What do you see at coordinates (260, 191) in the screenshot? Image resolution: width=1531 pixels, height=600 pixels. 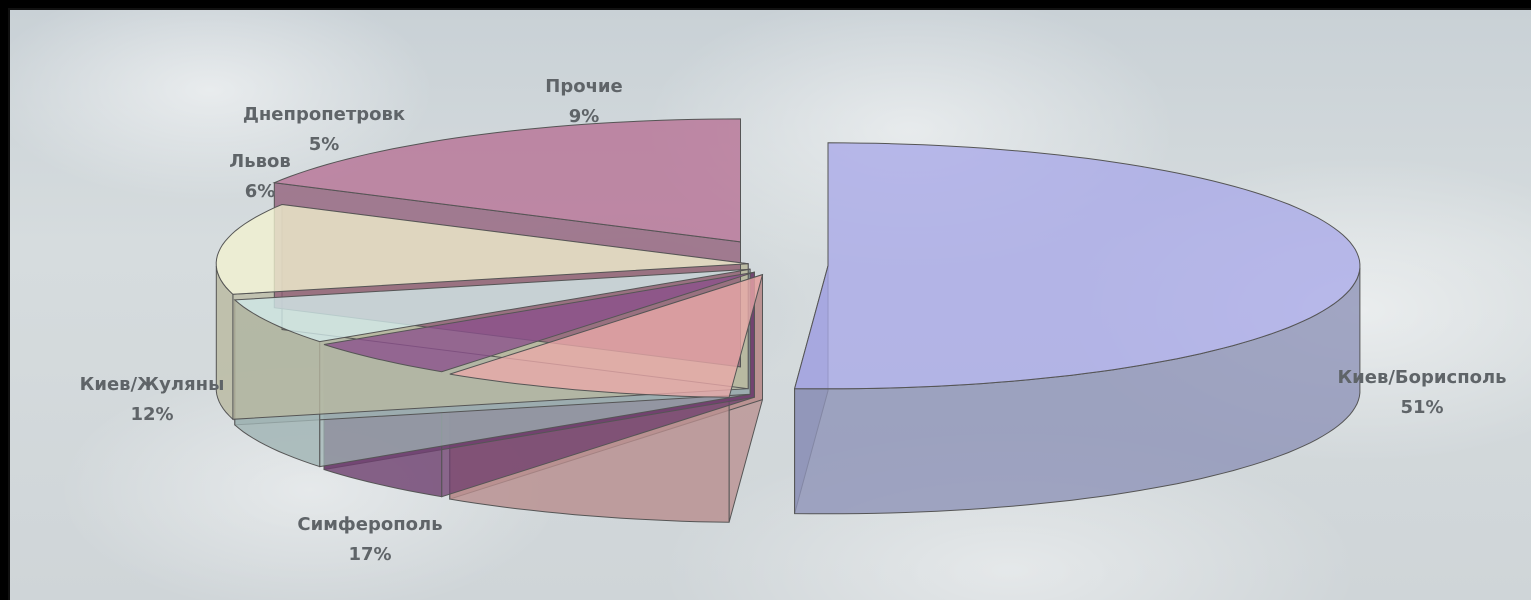 I see `slice-value-lviv: 6%` at bounding box center [260, 191].